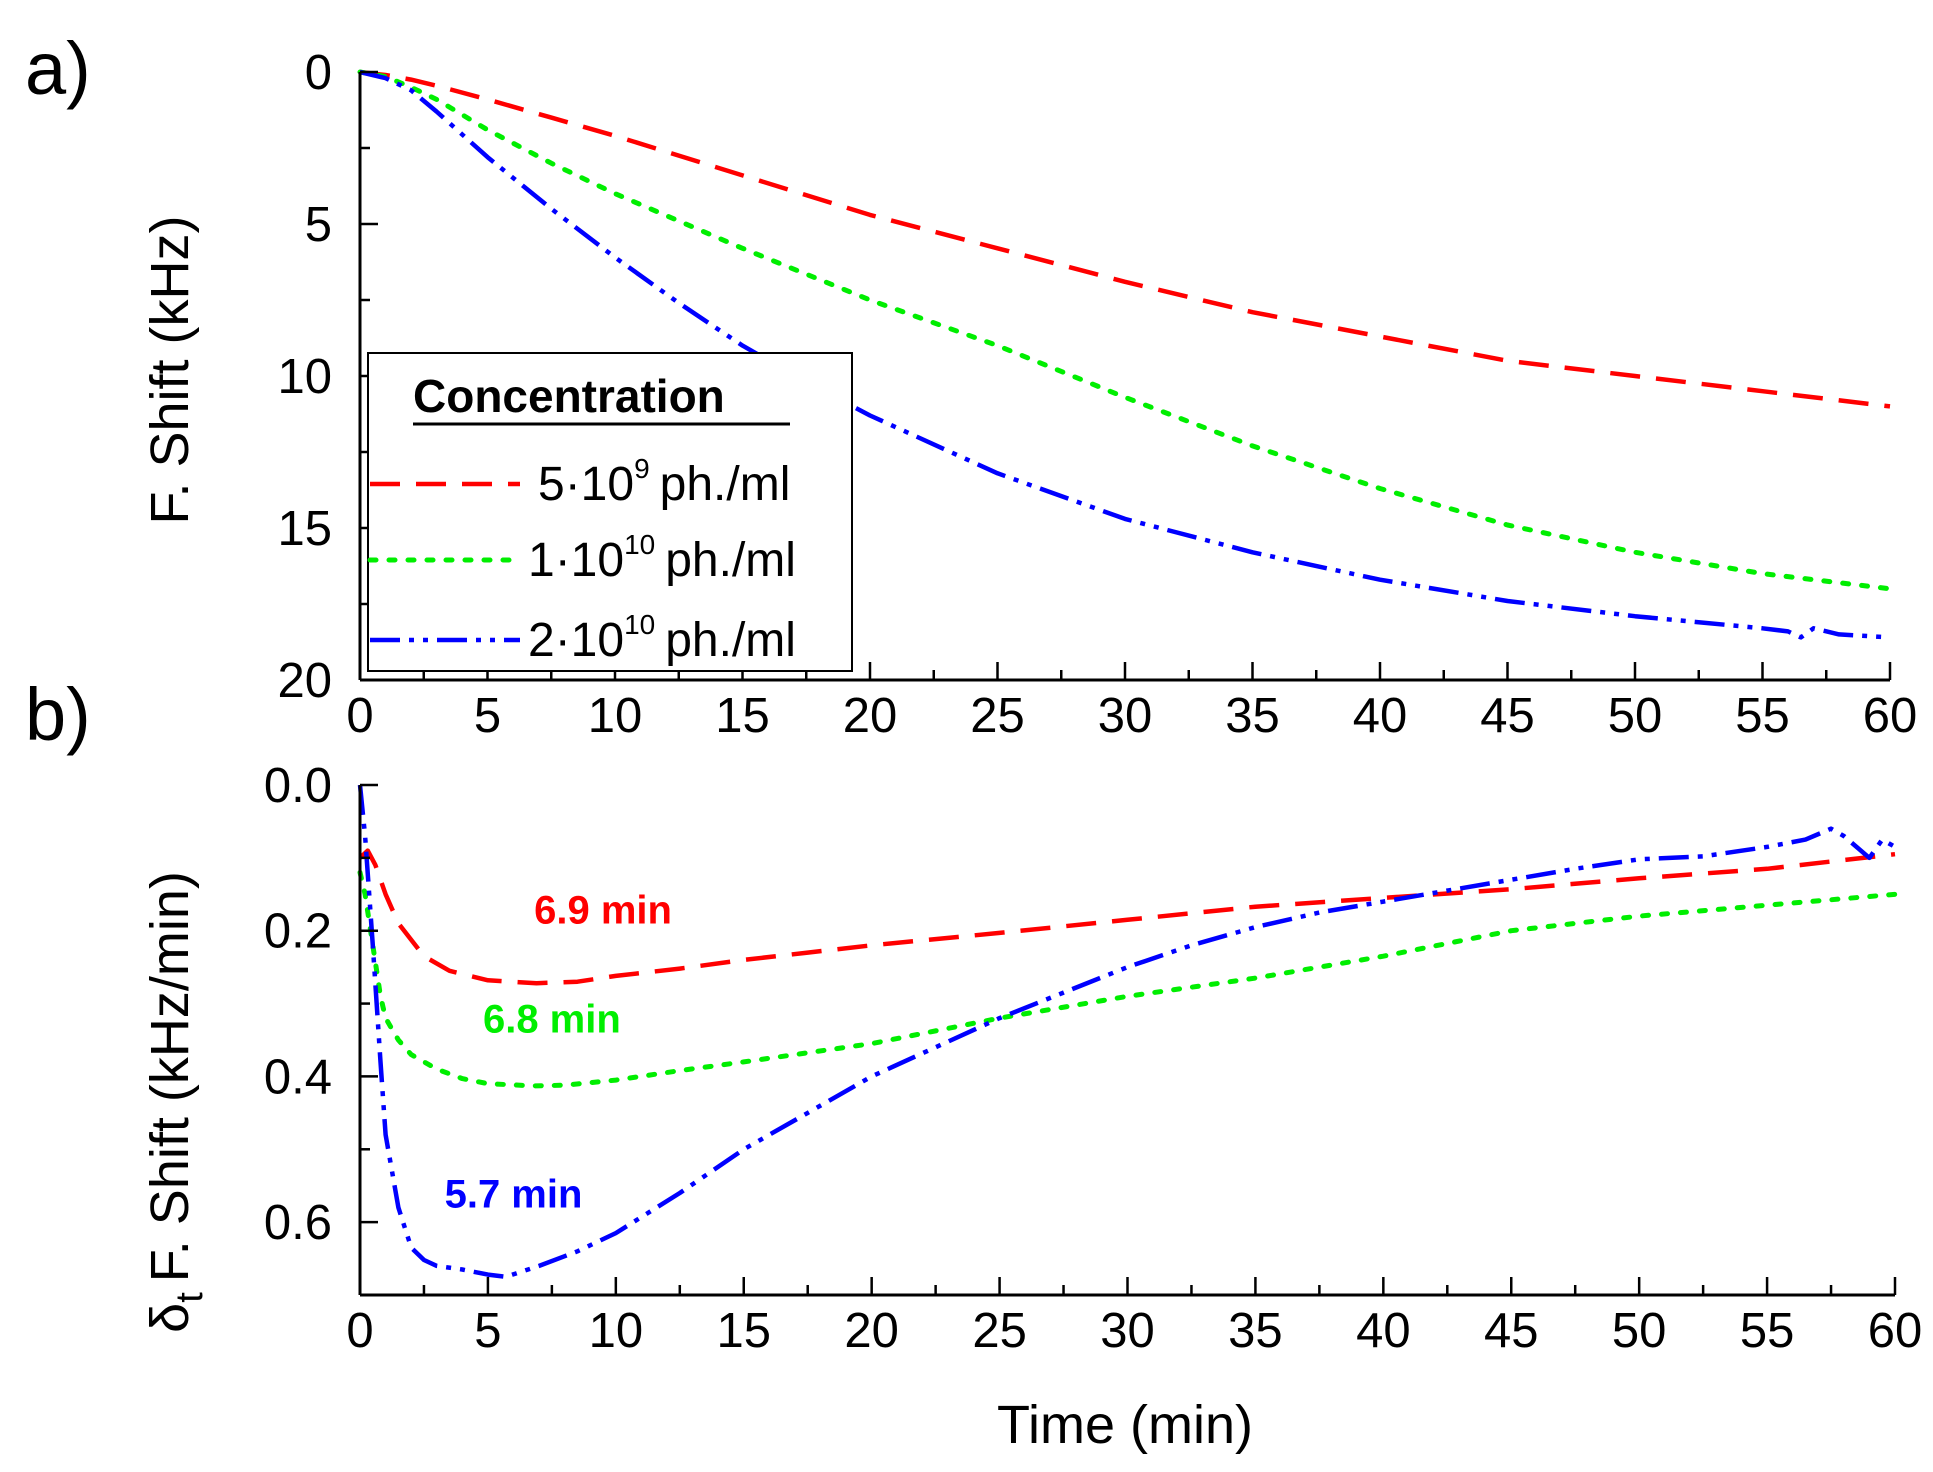 This screenshot has width=1933, height=1472. I want to click on panel-b-y-tick-label: 0.4, so click(298, 1077).